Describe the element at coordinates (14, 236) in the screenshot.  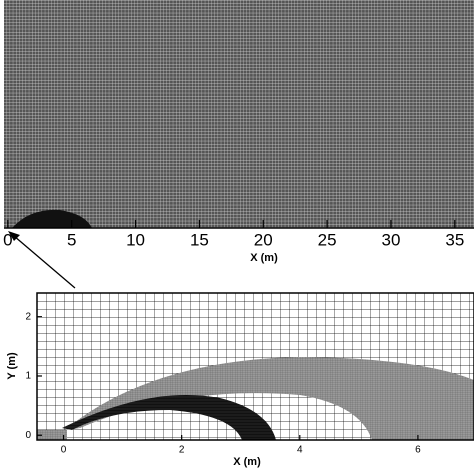
I see `arrow-head` at that location.